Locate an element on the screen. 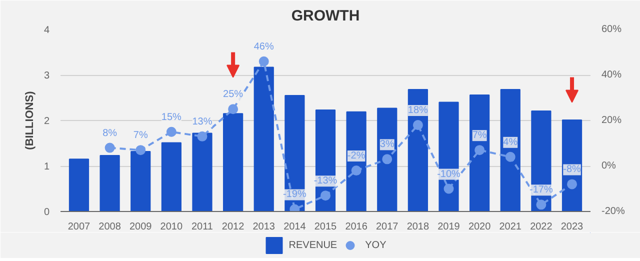  y2-tick-label: 40% is located at coordinates (612, 75).